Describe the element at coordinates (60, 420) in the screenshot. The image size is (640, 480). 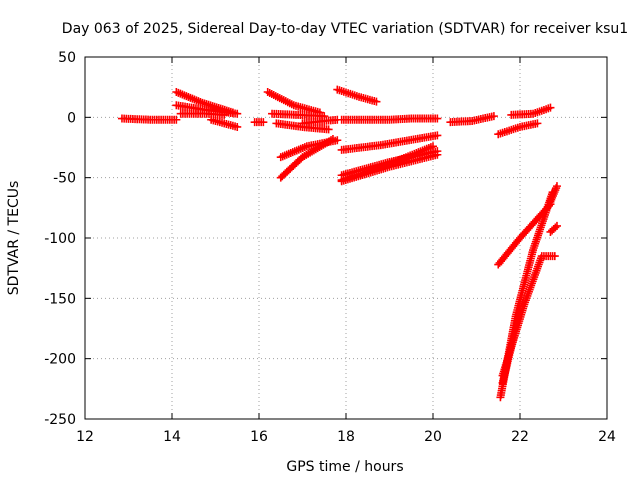
I see `y-tick-label: -250` at that location.